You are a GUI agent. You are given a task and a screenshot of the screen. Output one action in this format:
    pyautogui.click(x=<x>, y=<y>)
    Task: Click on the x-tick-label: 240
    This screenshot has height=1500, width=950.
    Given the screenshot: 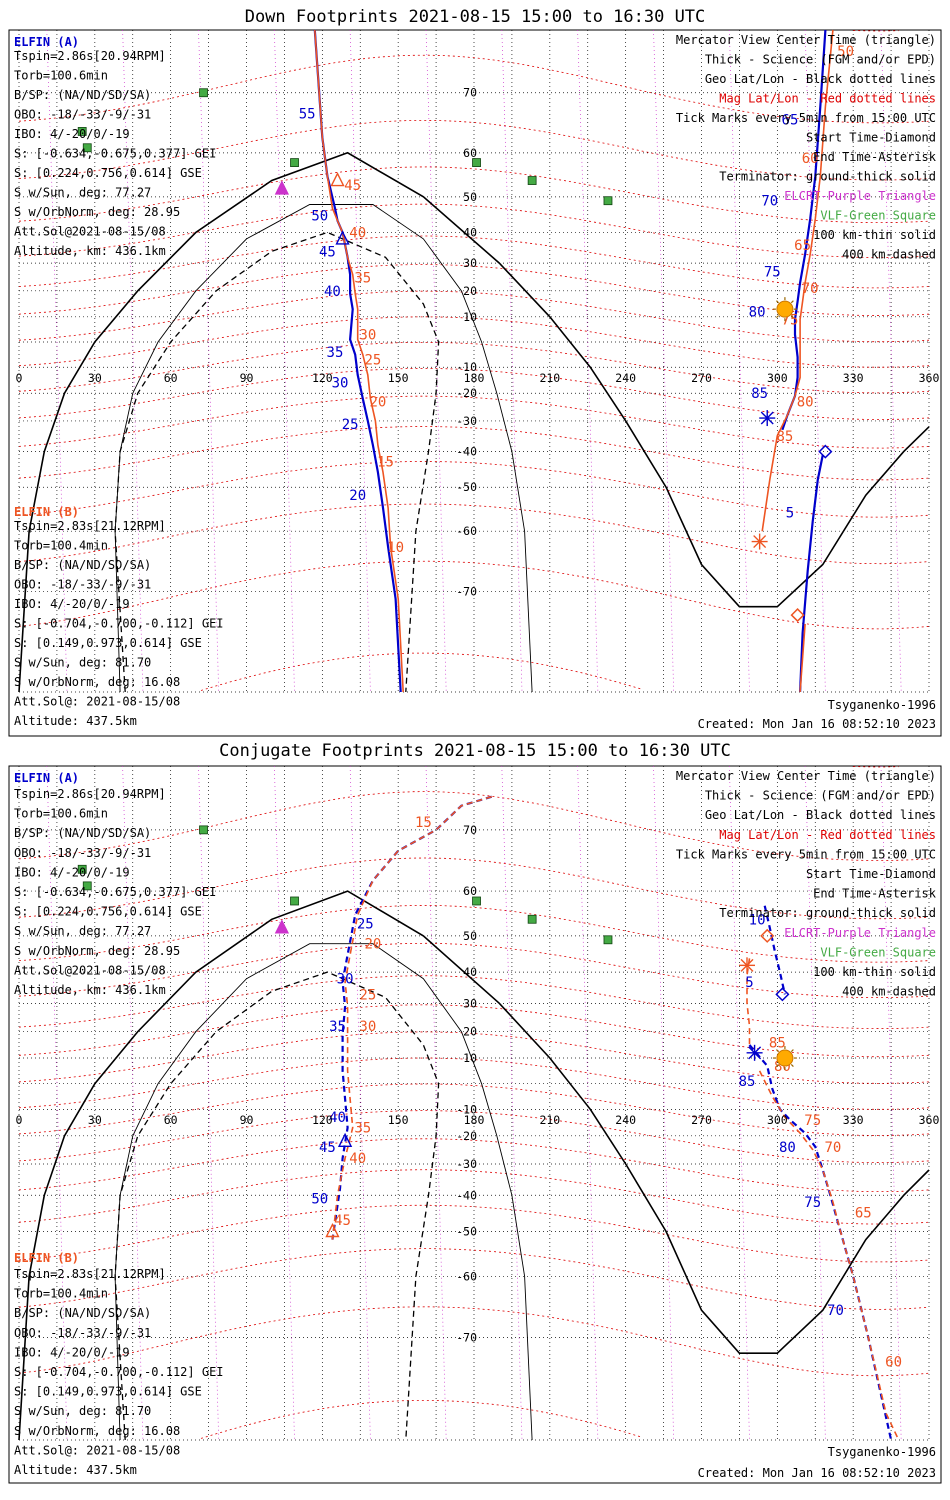 What is the action you would take?
    pyautogui.click(x=625, y=378)
    